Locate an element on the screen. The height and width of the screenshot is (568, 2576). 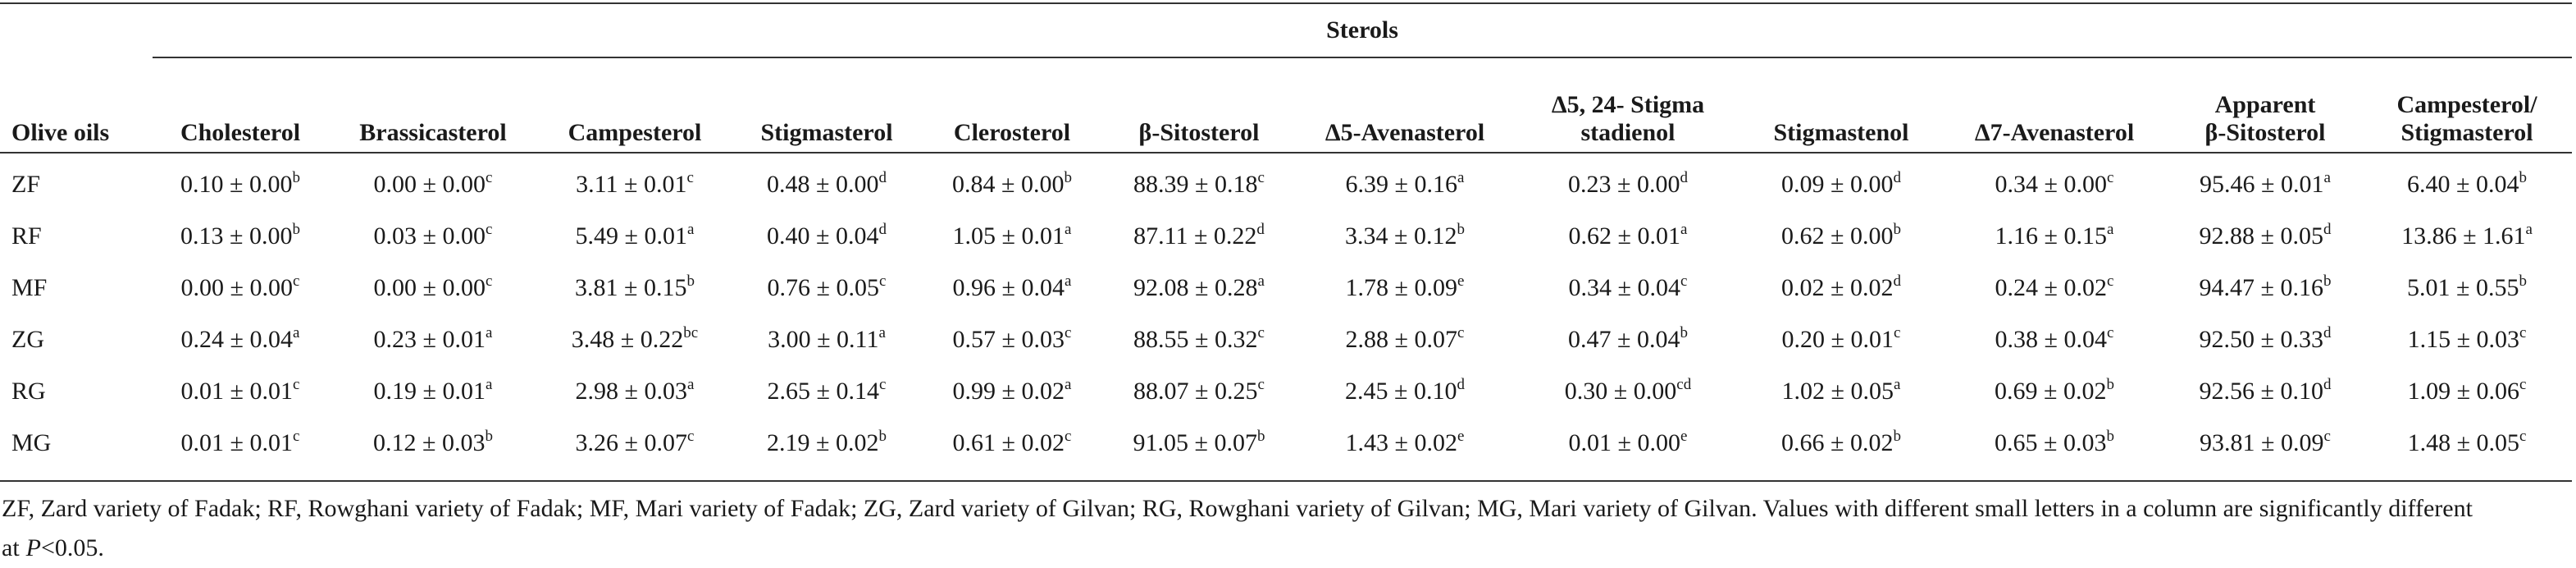
header-line: Clerosterol is located at coordinates (1012, 132).